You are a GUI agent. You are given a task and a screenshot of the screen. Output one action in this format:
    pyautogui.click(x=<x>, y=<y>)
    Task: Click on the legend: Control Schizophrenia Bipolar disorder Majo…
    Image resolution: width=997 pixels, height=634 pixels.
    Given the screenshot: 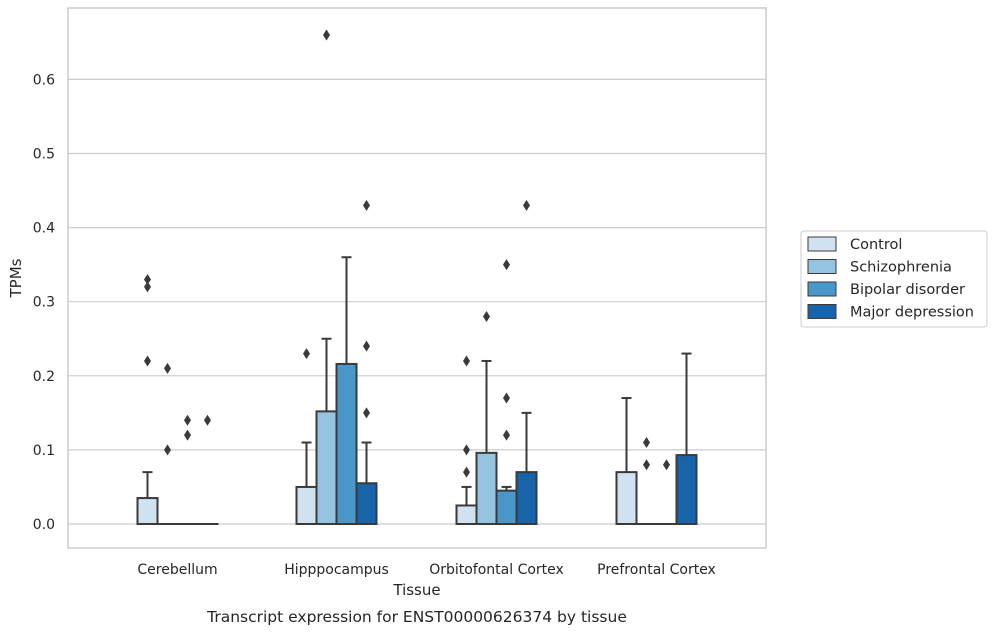 What is the action you would take?
    pyautogui.click(x=894, y=279)
    